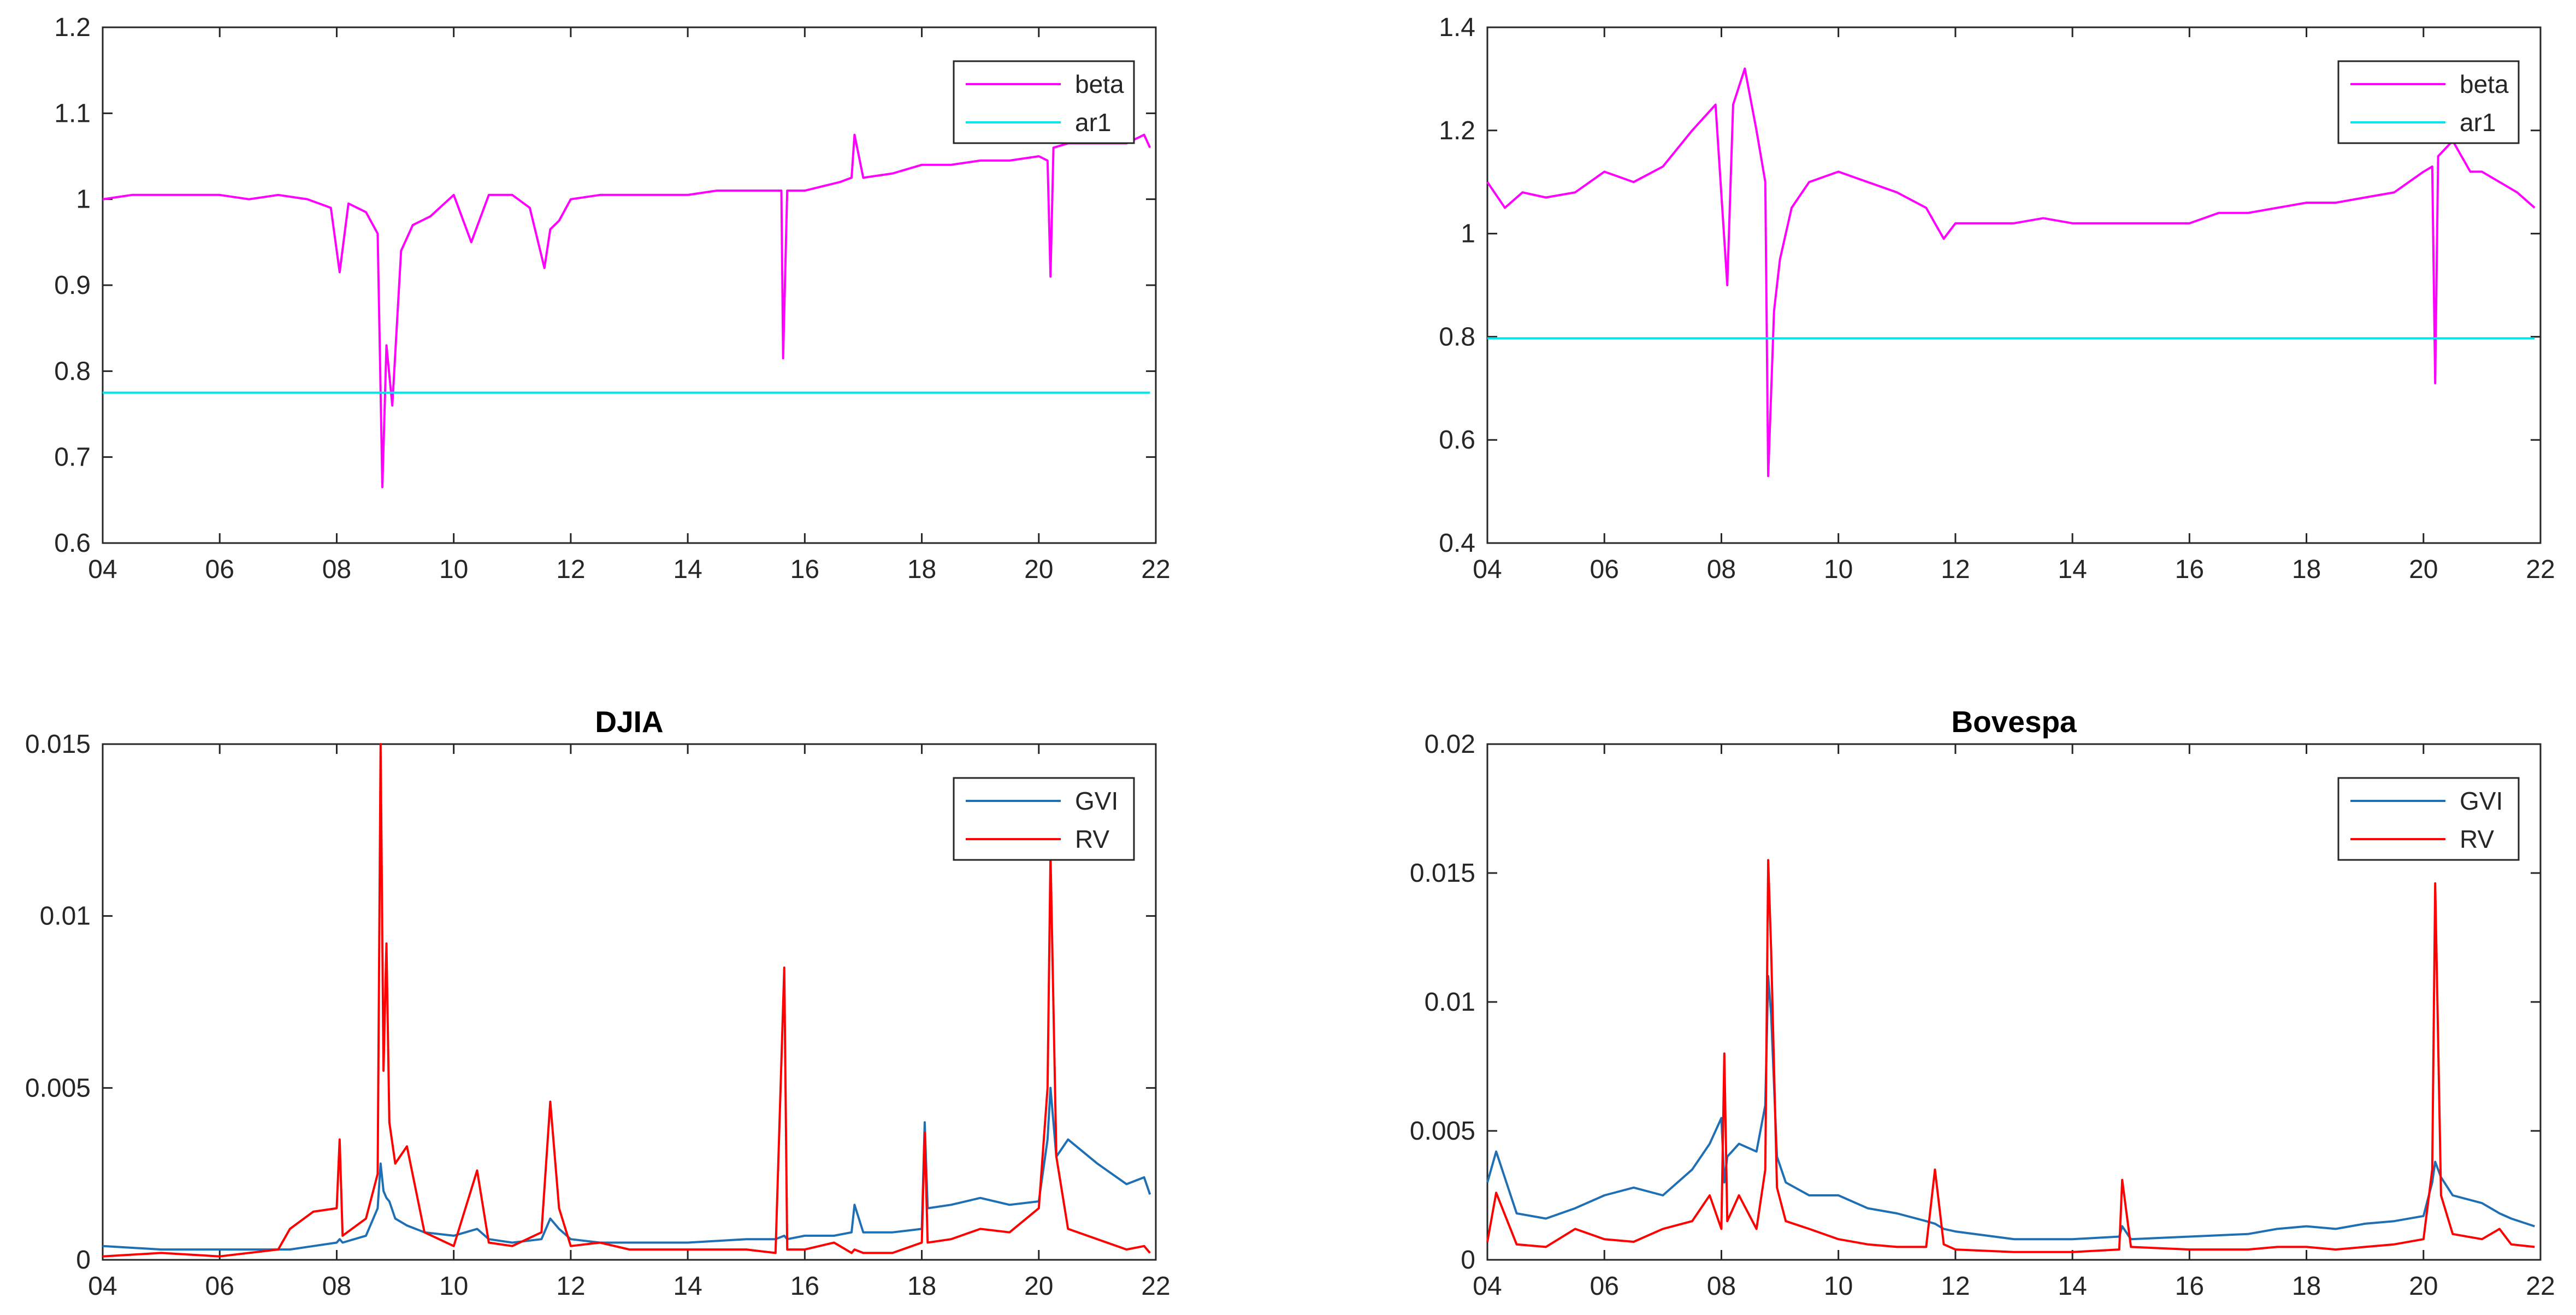 Image resolution: width=2576 pixels, height=1315 pixels. Describe the element at coordinates (629, 722) in the screenshot. I see `chart-title: DJIA` at that location.